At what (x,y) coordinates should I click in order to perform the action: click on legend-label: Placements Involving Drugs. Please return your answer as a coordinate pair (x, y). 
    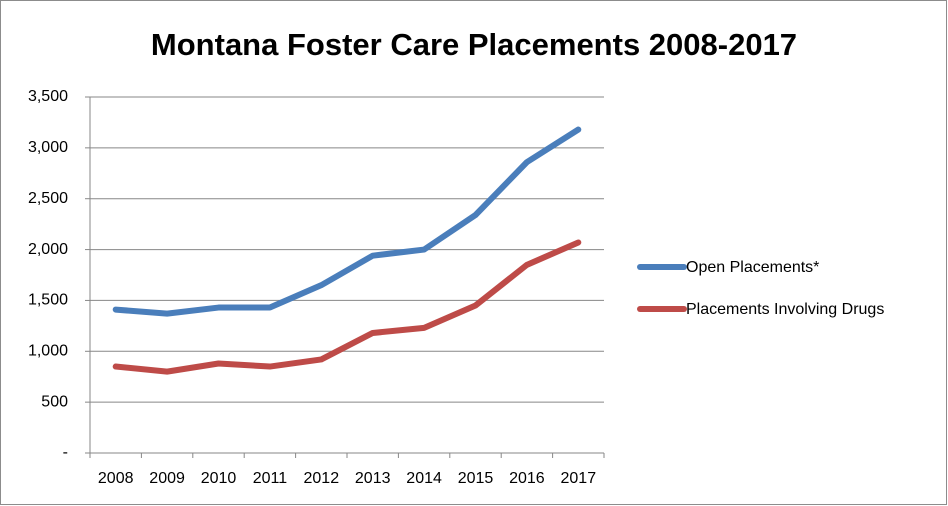
    Looking at the image, I should click on (785, 309).